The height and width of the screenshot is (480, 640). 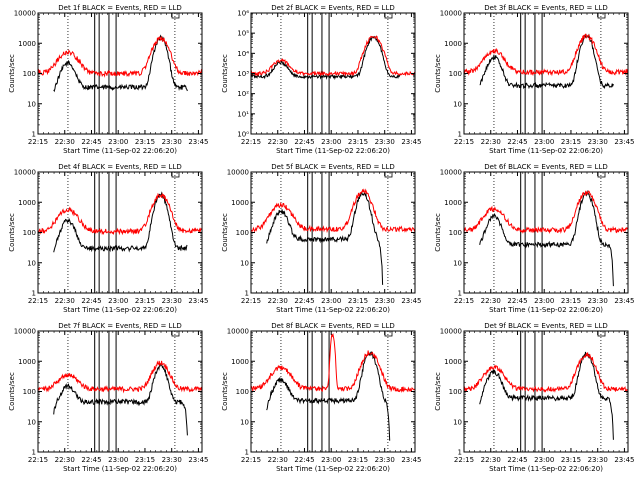 What do you see at coordinates (545, 8) in the screenshot?
I see `chart-title: Det 3f BLACK = Events, RED = LLD` at bounding box center [545, 8].